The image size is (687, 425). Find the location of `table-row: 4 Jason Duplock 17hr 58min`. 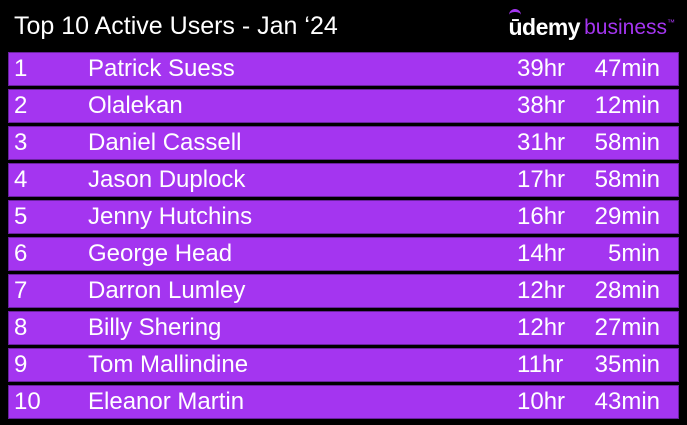

table-row: 4 Jason Duplock 17hr 58min is located at coordinates (343, 180).